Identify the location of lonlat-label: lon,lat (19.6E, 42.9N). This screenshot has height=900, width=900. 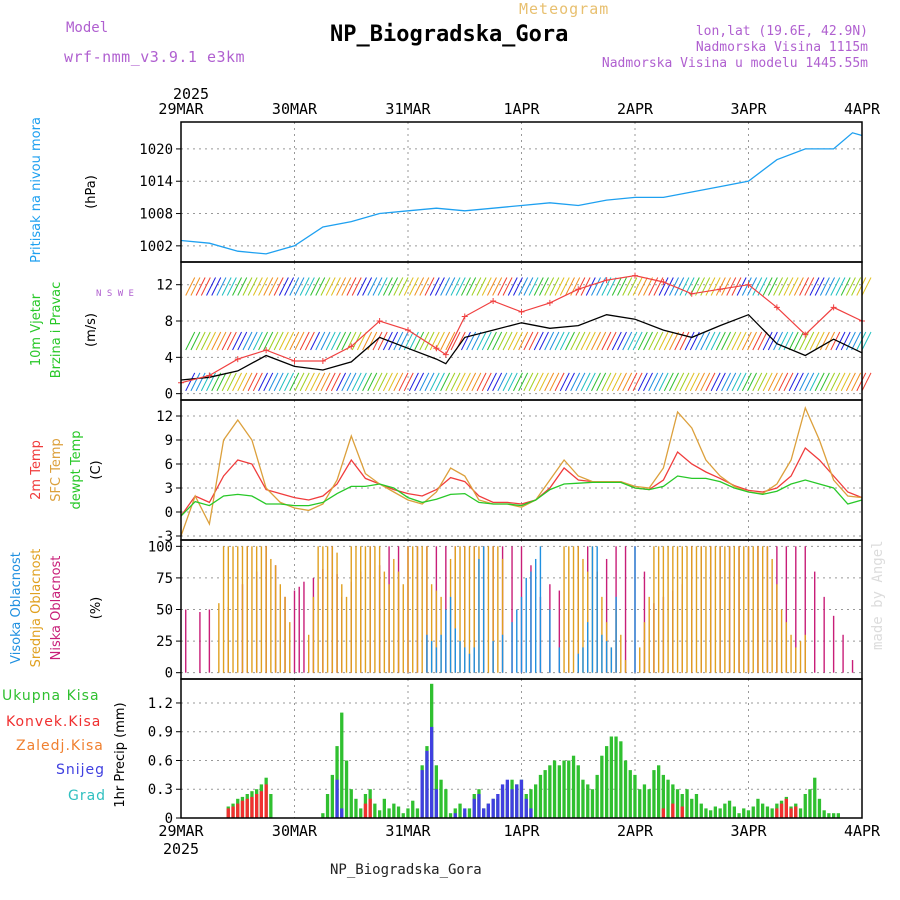
(781, 31).